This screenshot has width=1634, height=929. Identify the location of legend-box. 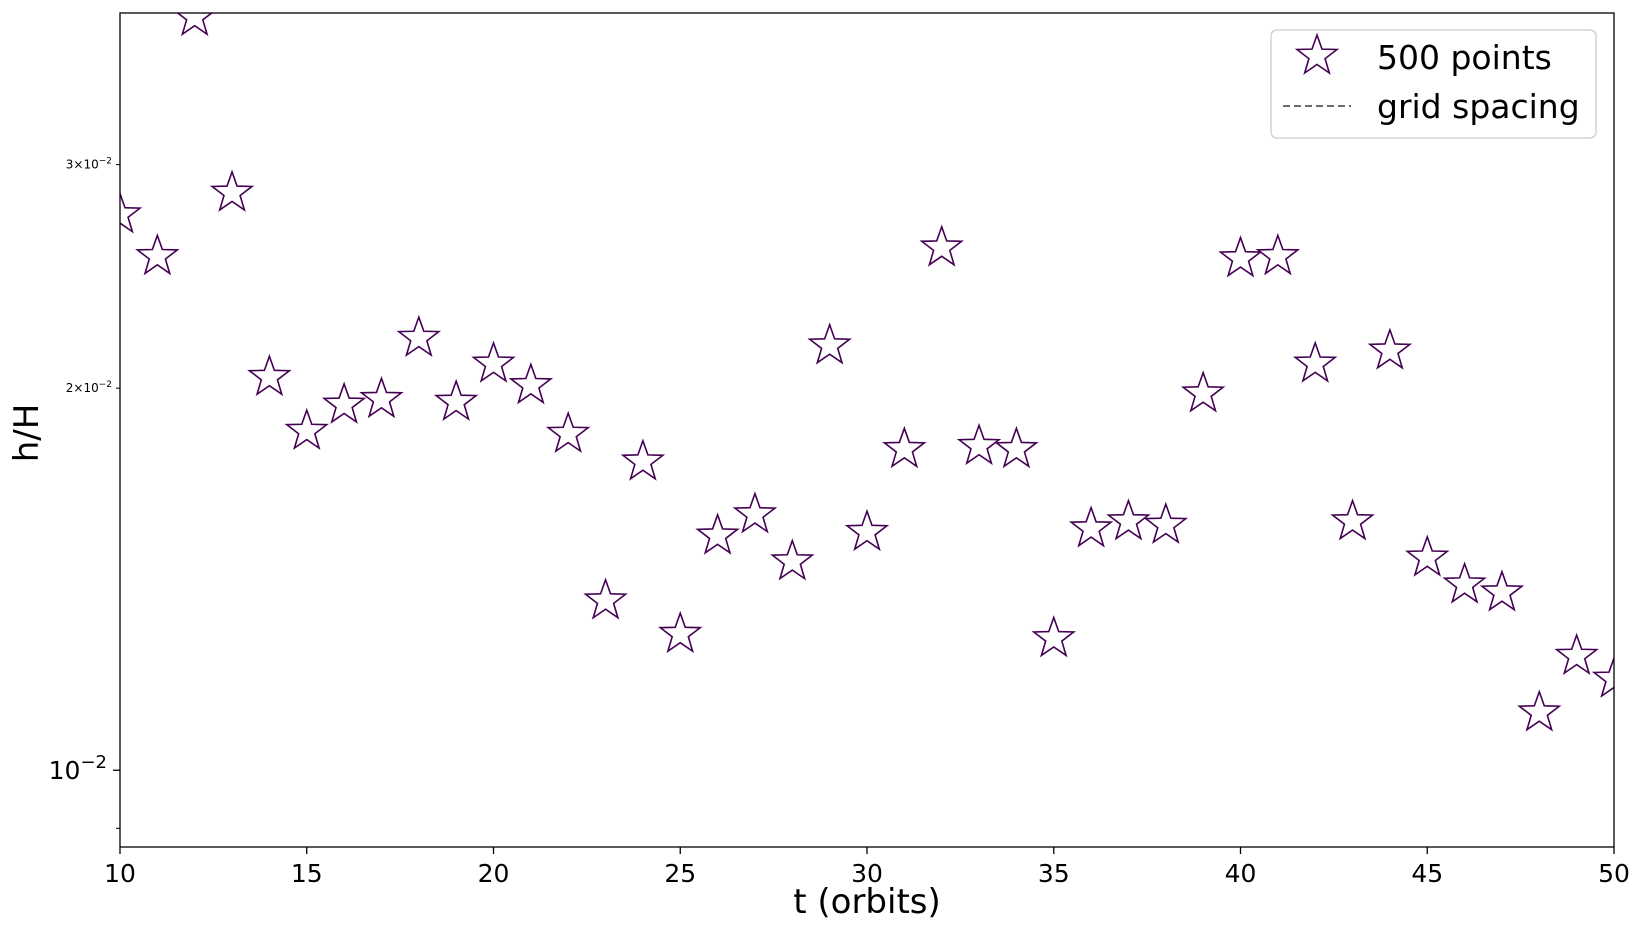
(1433, 84).